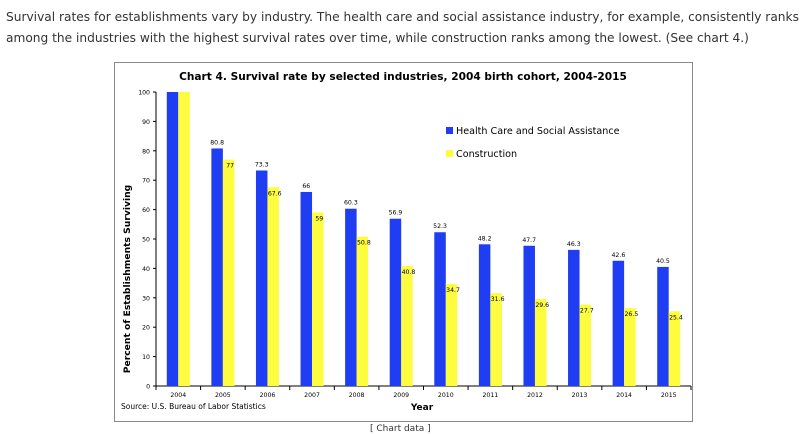  Describe the element at coordinates (529, 240) in the screenshot. I see `data-label: 47.7` at that location.